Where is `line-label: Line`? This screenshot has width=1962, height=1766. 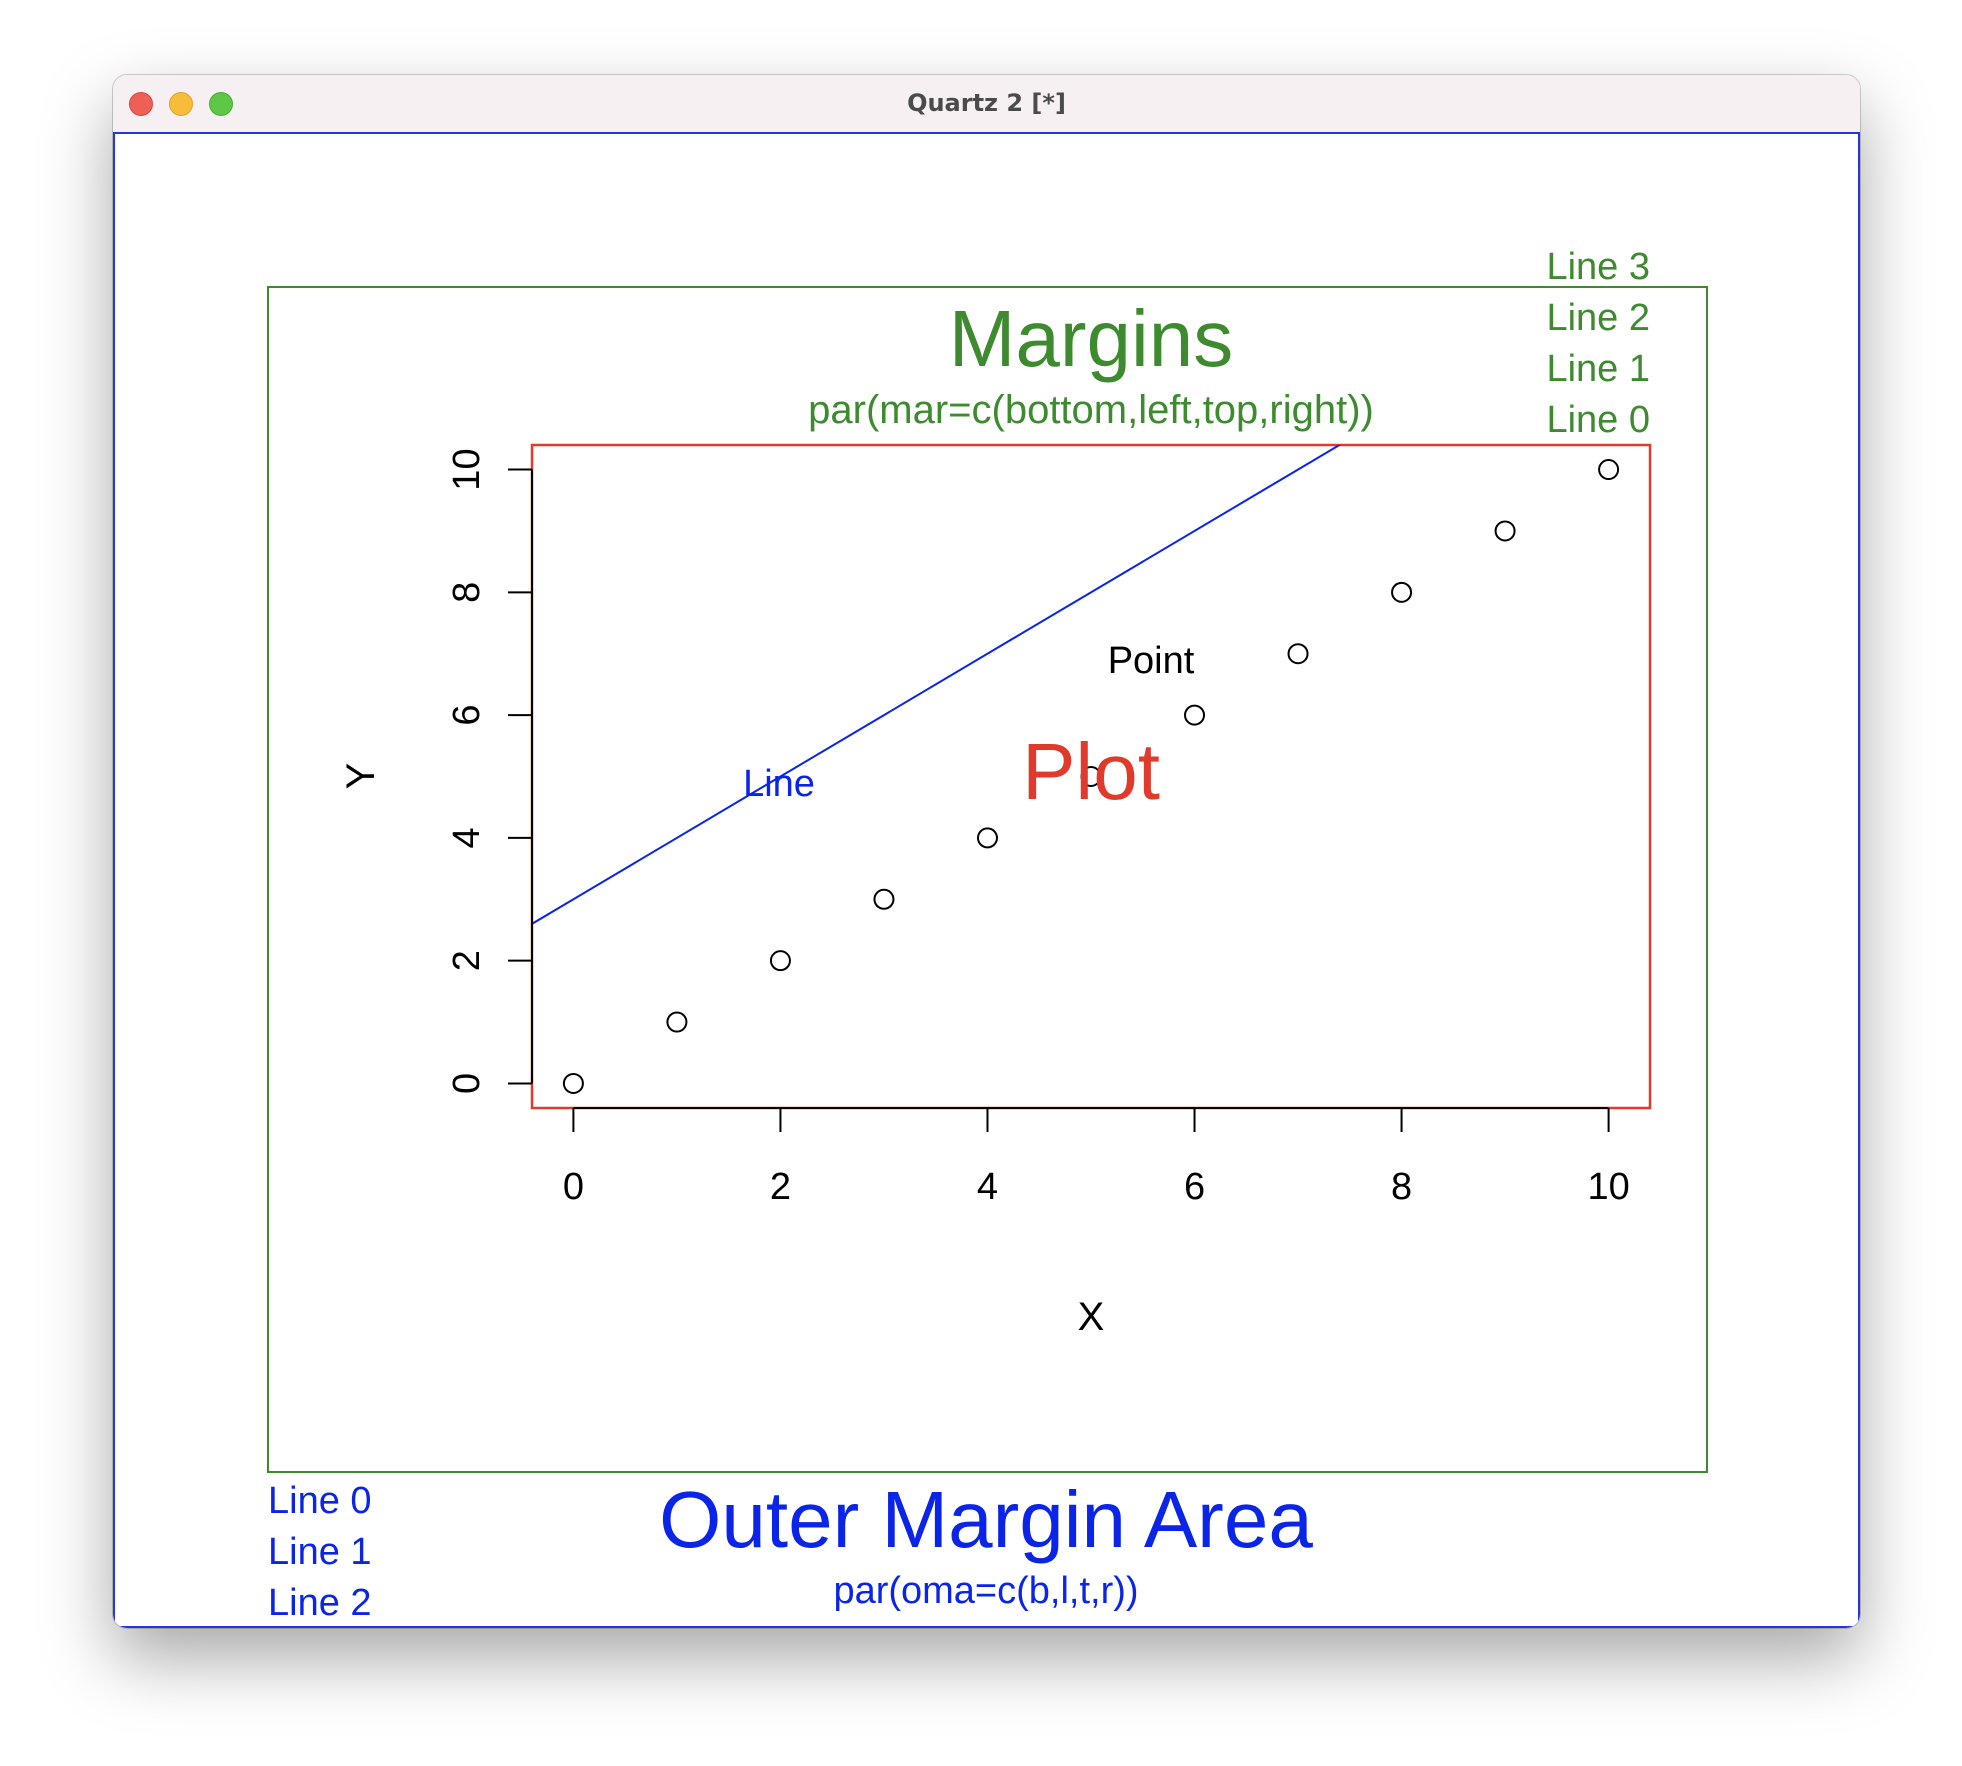
line-label: Line is located at coordinates (779, 784).